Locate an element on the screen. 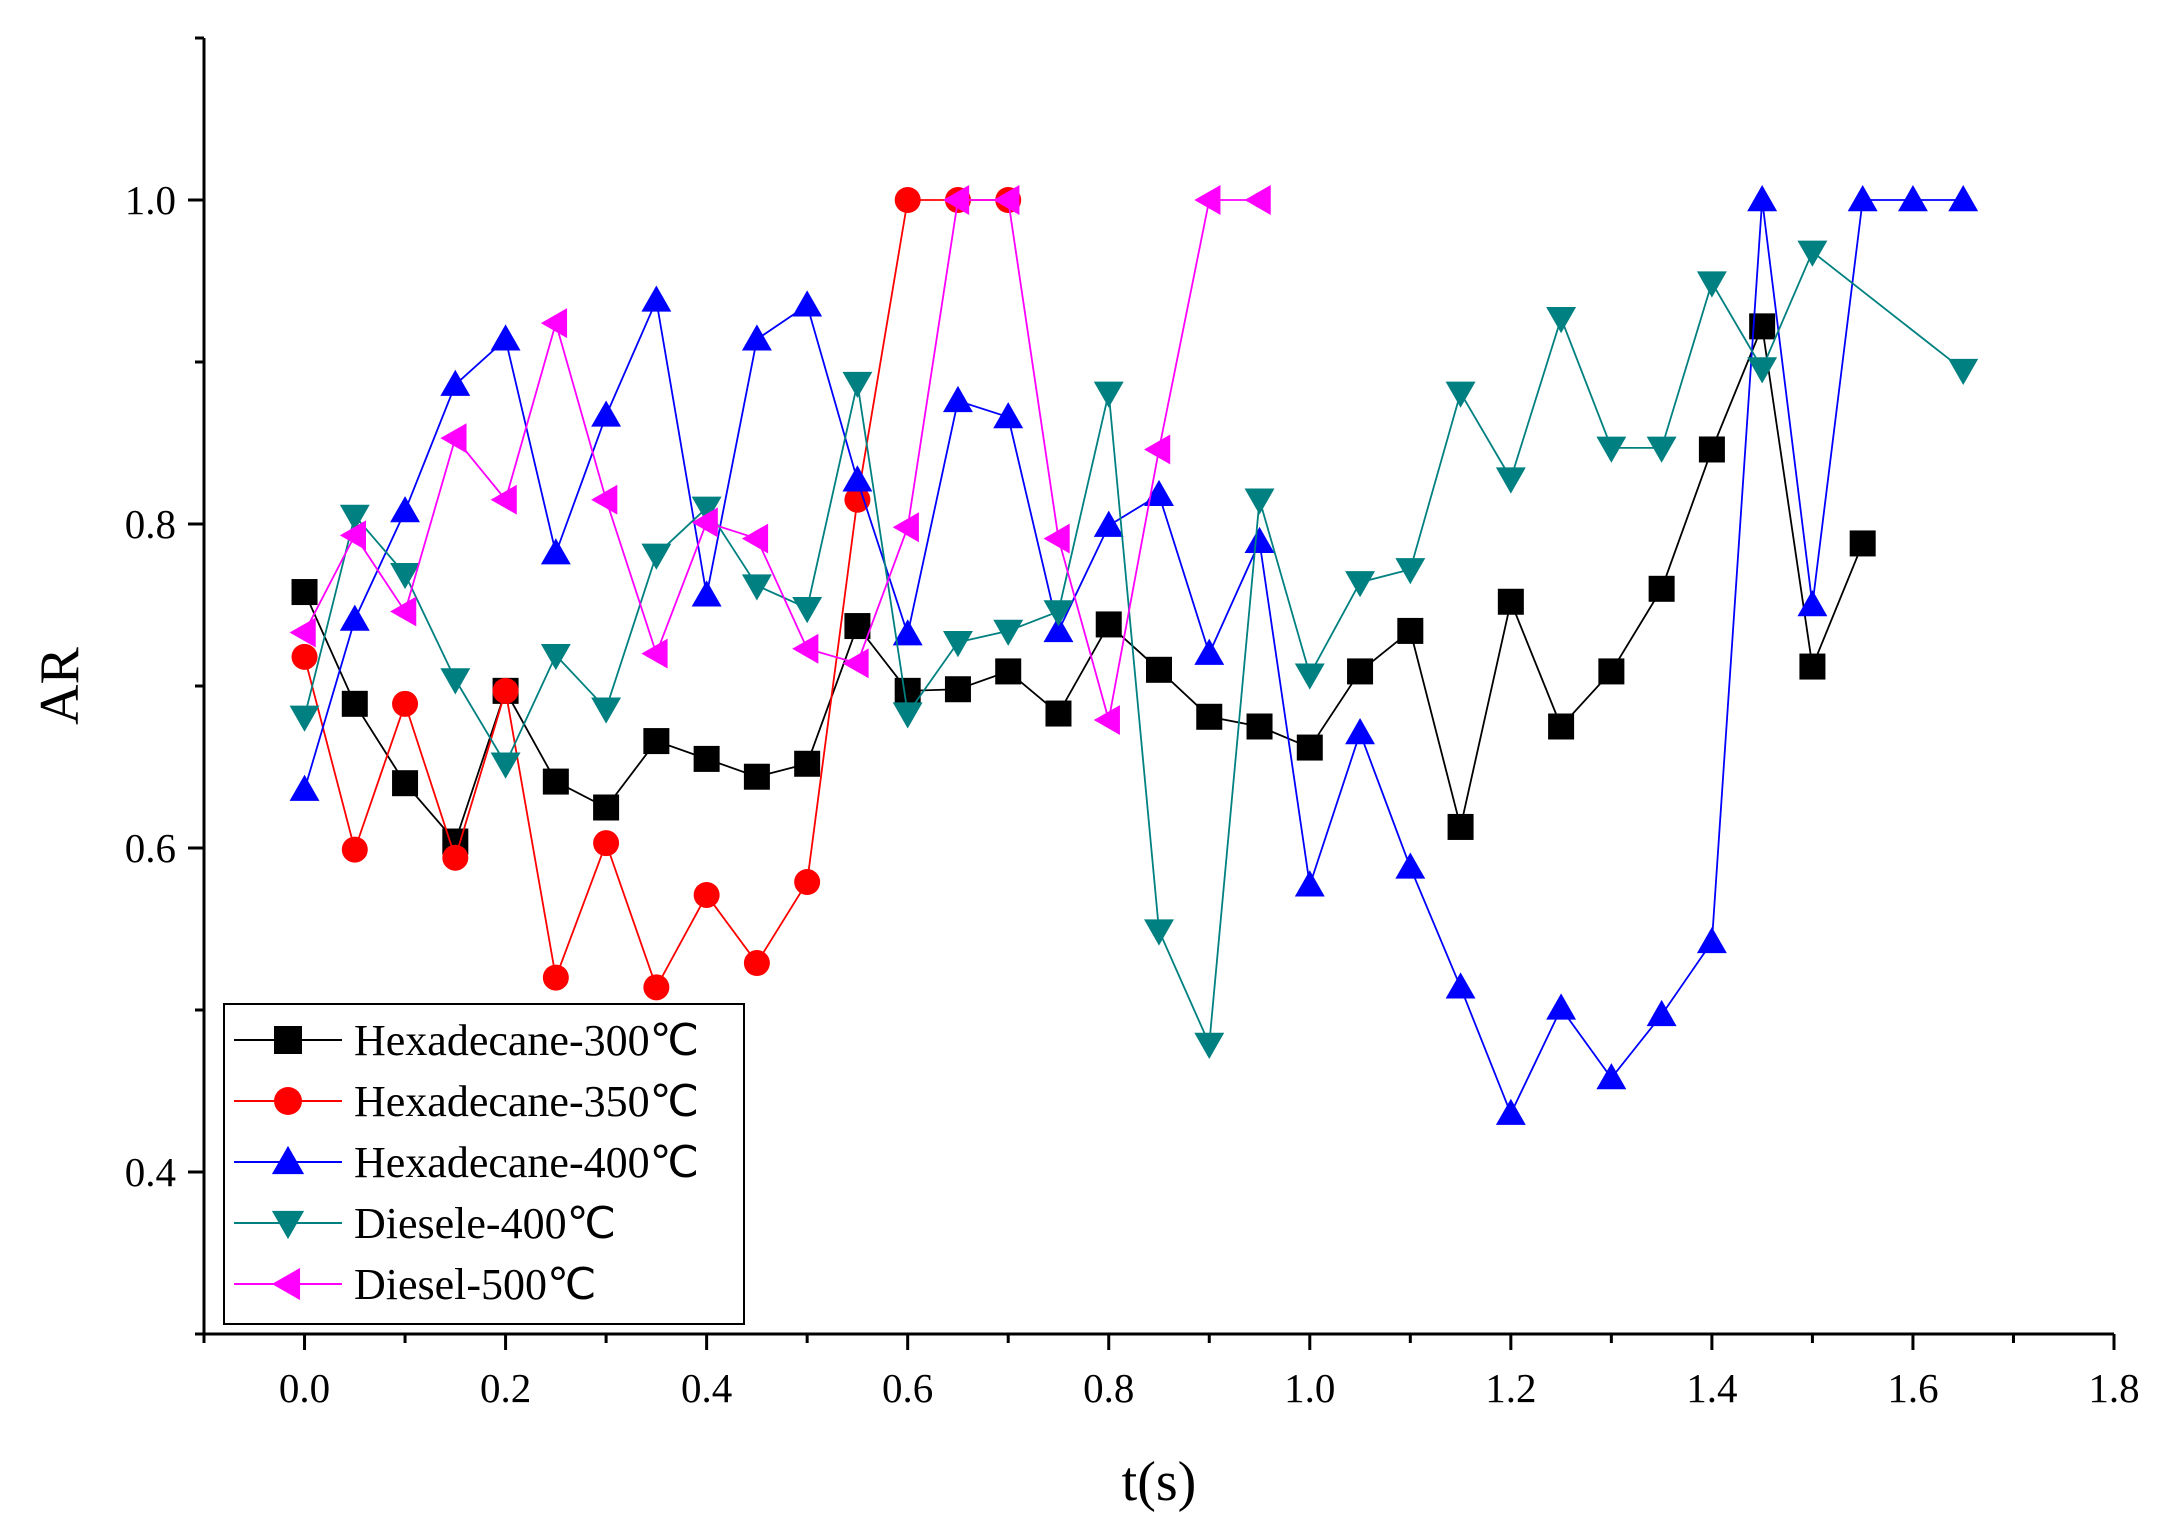 The width and height of the screenshot is (2161, 1532). x-tick-label: 1.2 is located at coordinates (1510, 1388).